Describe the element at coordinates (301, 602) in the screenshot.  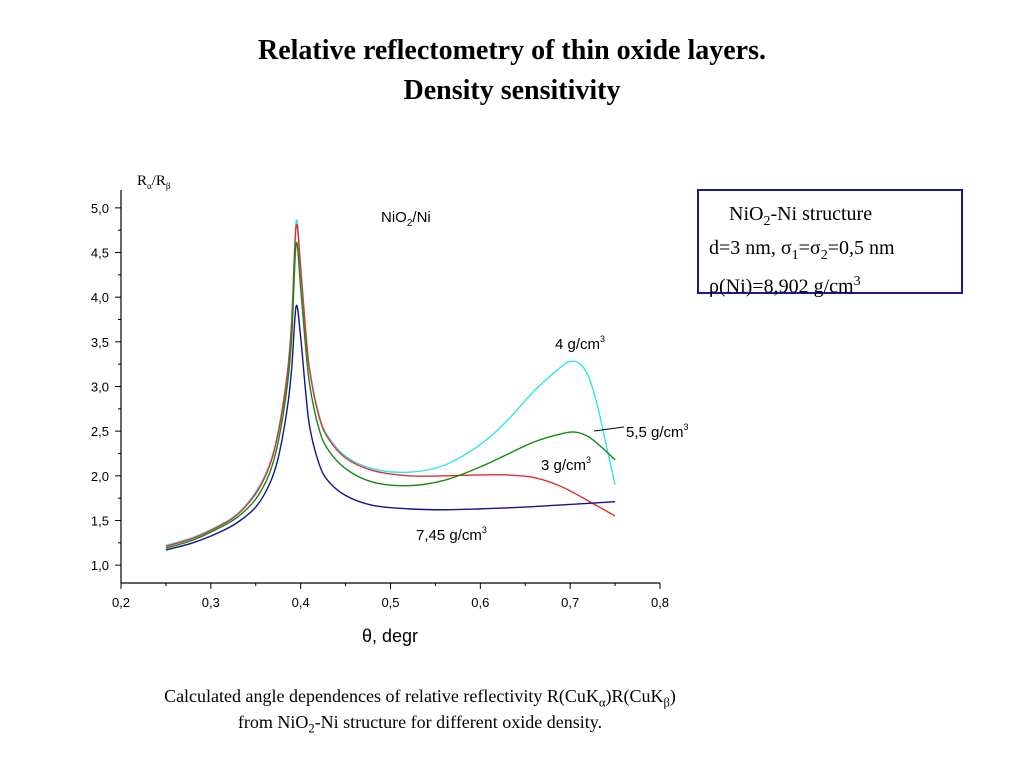
I see `x-tick-label: 0,4` at that location.